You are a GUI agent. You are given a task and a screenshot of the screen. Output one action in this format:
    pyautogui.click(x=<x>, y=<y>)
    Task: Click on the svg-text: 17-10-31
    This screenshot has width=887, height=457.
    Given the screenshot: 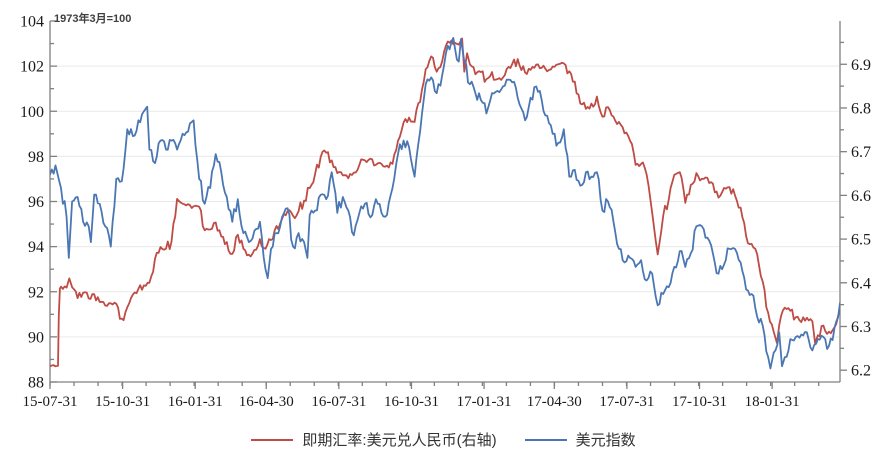 What is the action you would take?
    pyautogui.click(x=699, y=402)
    